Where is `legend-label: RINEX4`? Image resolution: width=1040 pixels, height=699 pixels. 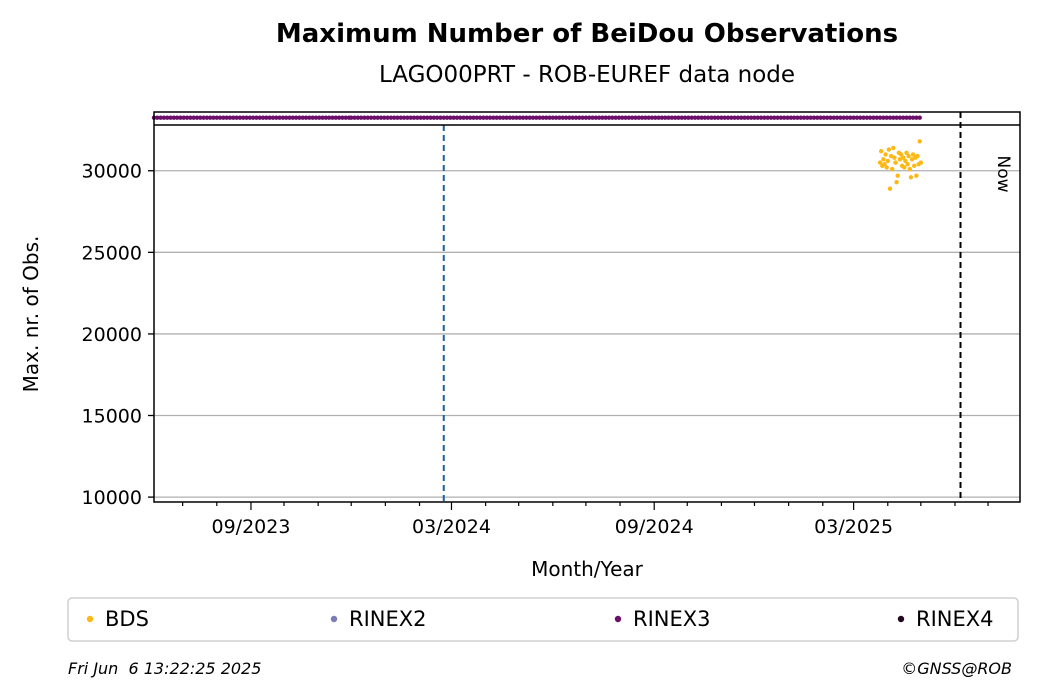 legend-label: RINEX4 is located at coordinates (955, 619).